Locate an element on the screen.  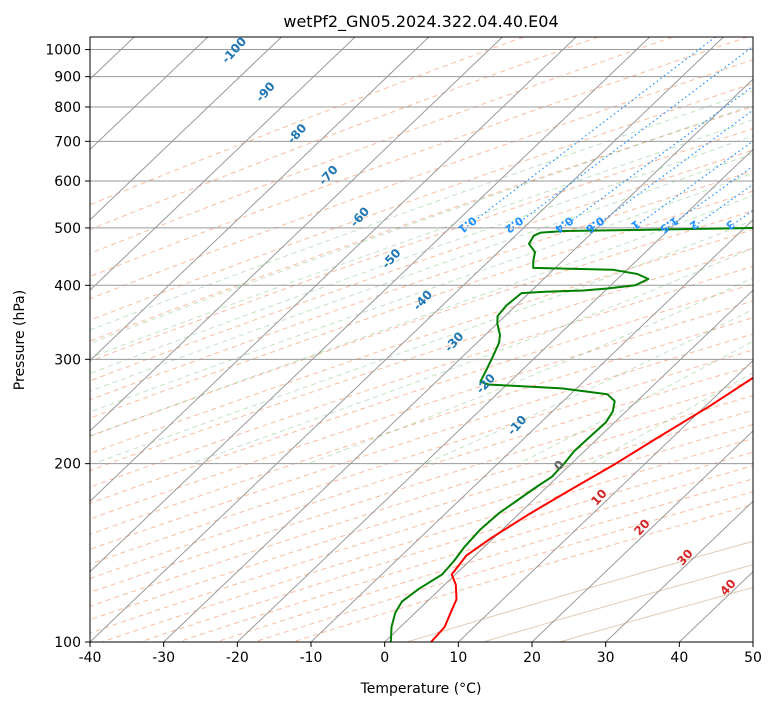
reference-curve is located at coordinates (579, 591).